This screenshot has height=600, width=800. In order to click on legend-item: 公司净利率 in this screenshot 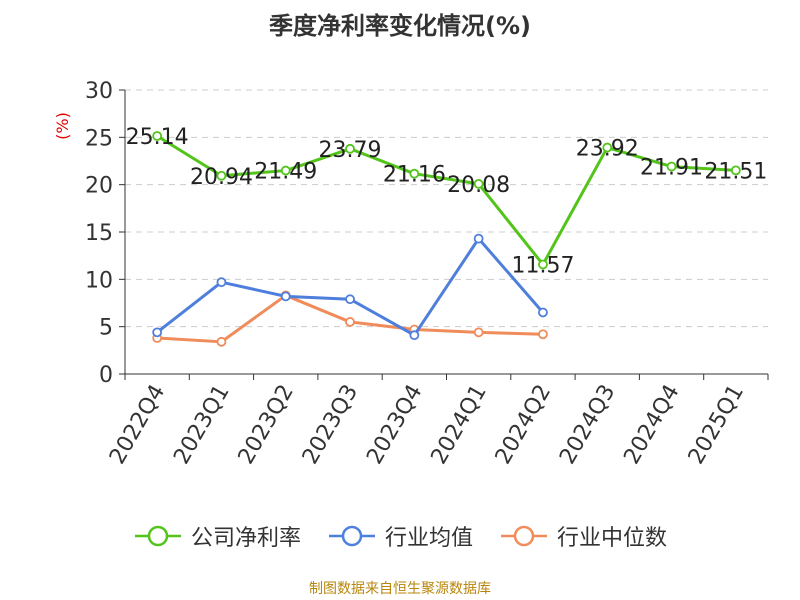, I will do `click(217, 536)`.